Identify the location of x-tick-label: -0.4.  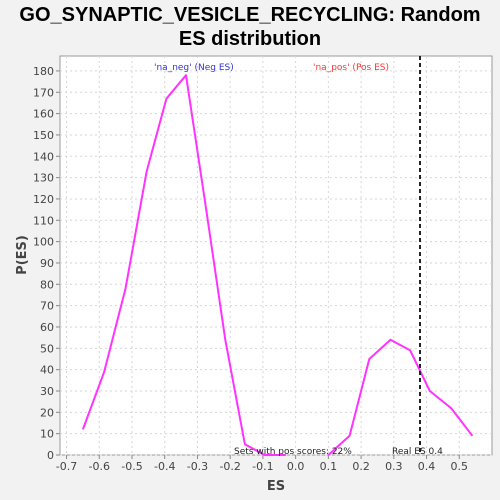
(164, 466).